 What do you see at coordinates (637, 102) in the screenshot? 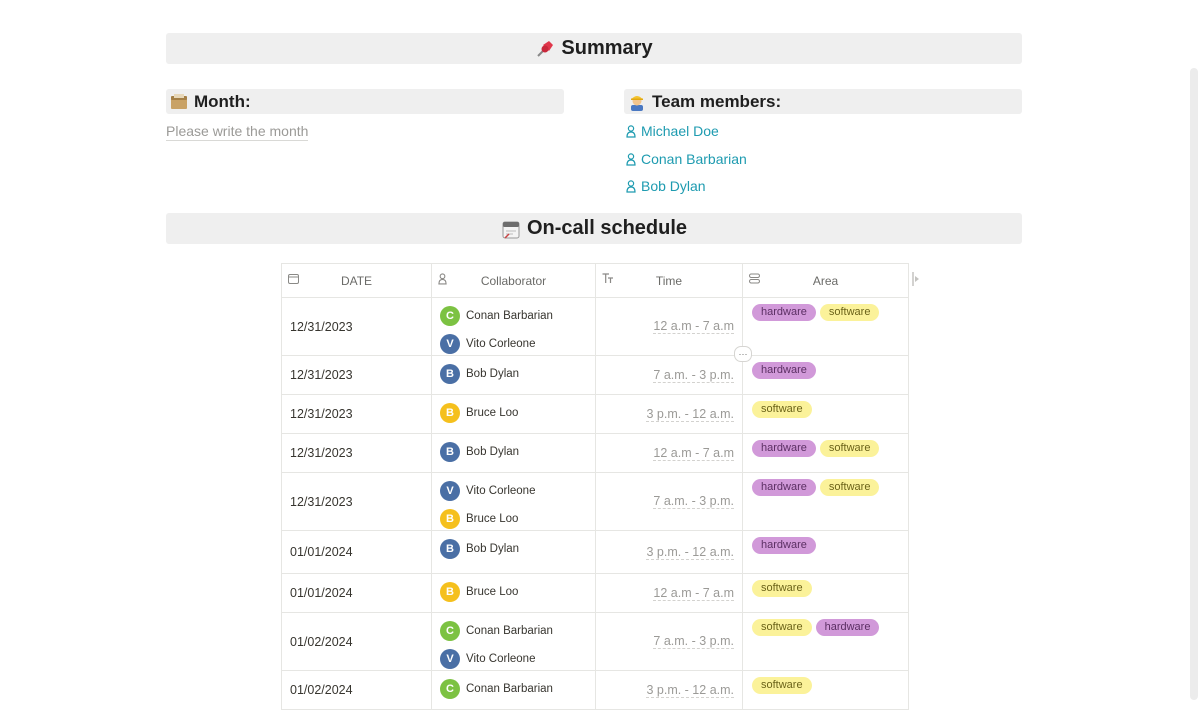
I see `worker-icon` at bounding box center [637, 102].